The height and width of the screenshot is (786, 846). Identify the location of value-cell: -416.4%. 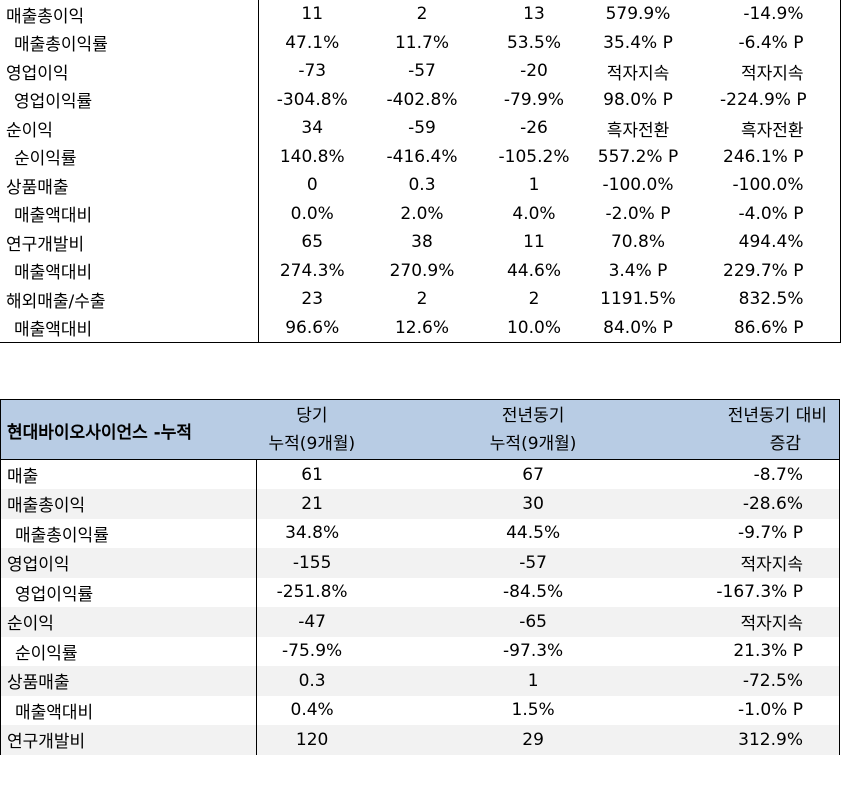
(422, 156).